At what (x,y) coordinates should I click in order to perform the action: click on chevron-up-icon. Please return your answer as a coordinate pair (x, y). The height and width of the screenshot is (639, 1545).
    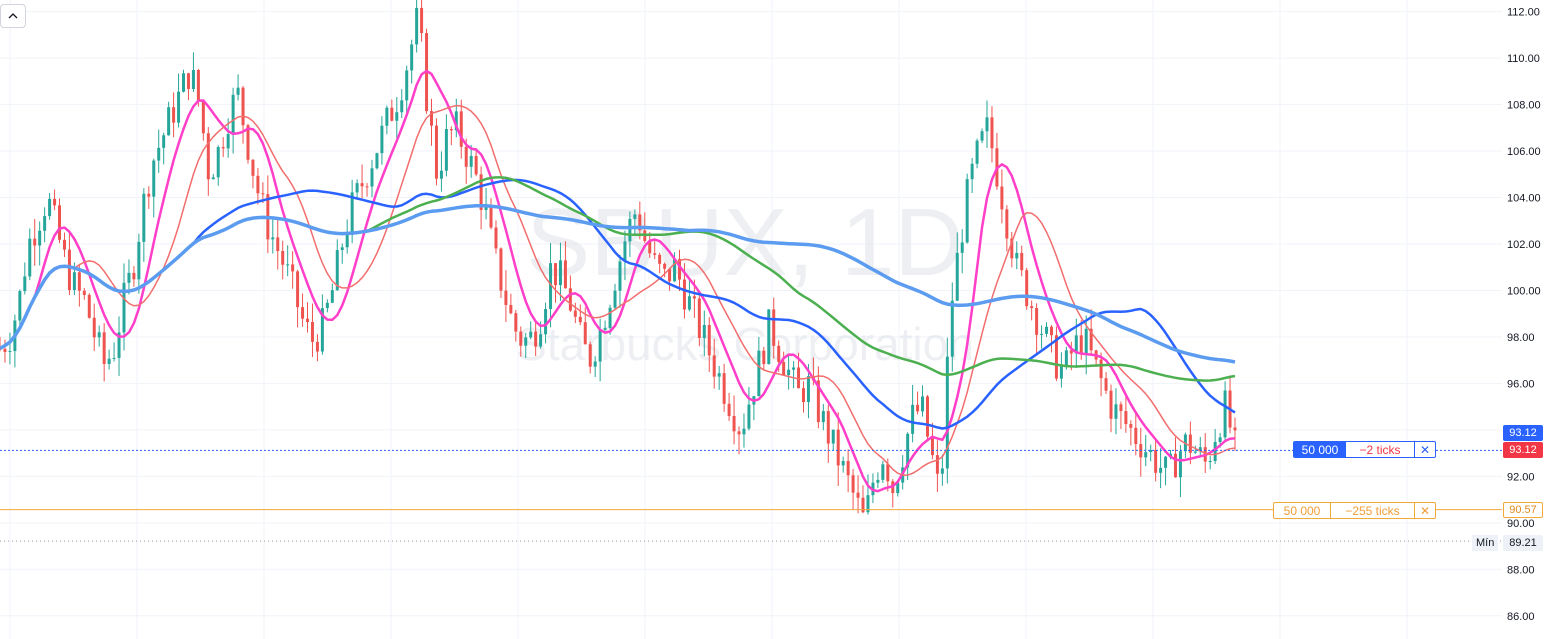
    Looking at the image, I should click on (13, 16).